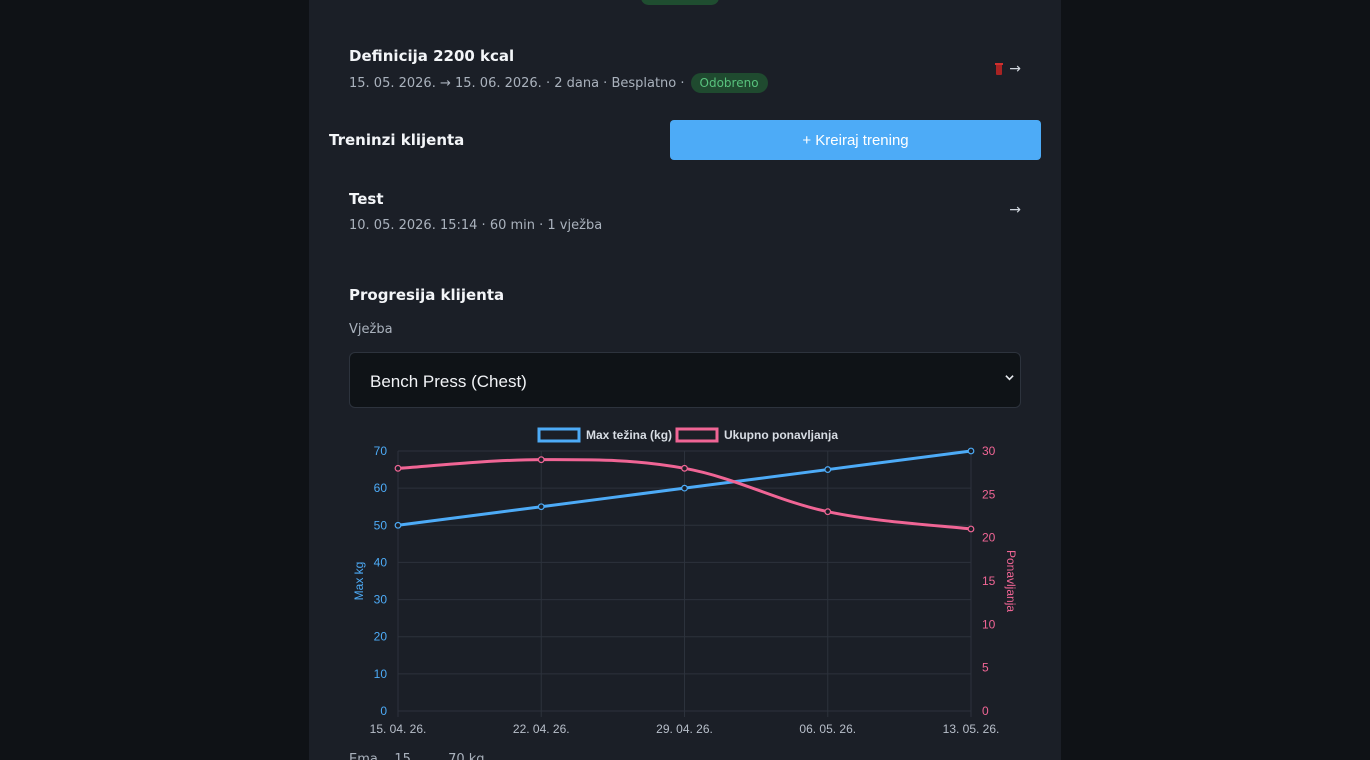 Image resolution: width=1370 pixels, height=760 pixels. What do you see at coordinates (855, 140) in the screenshot?
I see `create-training-button: + Kreiraj trening` at bounding box center [855, 140].